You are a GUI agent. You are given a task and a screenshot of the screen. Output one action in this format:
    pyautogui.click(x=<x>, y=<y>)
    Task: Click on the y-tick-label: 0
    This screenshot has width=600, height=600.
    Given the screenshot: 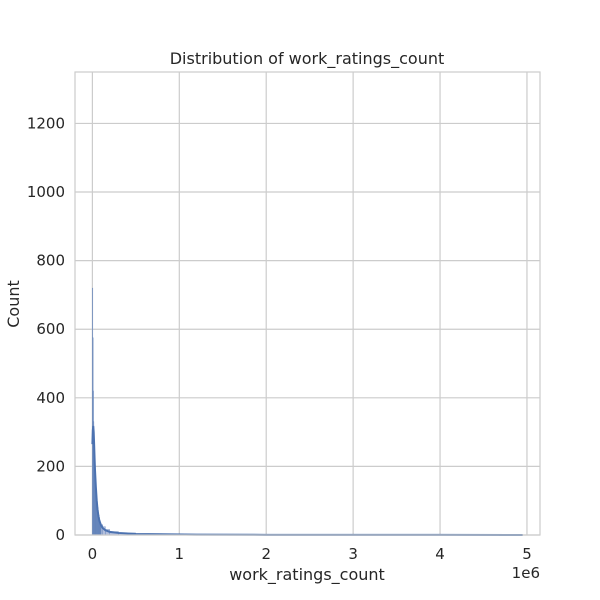 What is the action you would take?
    pyautogui.click(x=60, y=535)
    